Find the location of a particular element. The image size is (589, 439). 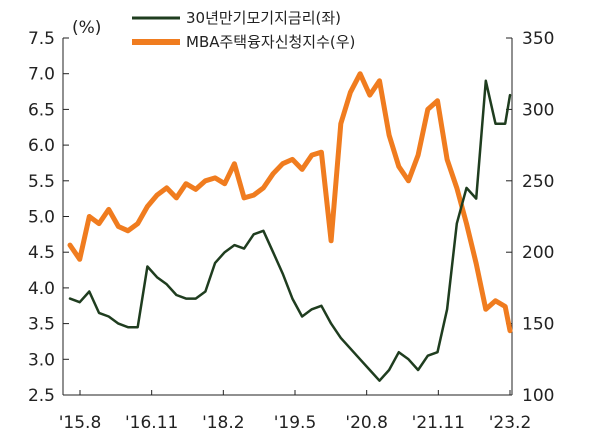

x-tick-label: '16.11 is located at coordinates (151, 423).